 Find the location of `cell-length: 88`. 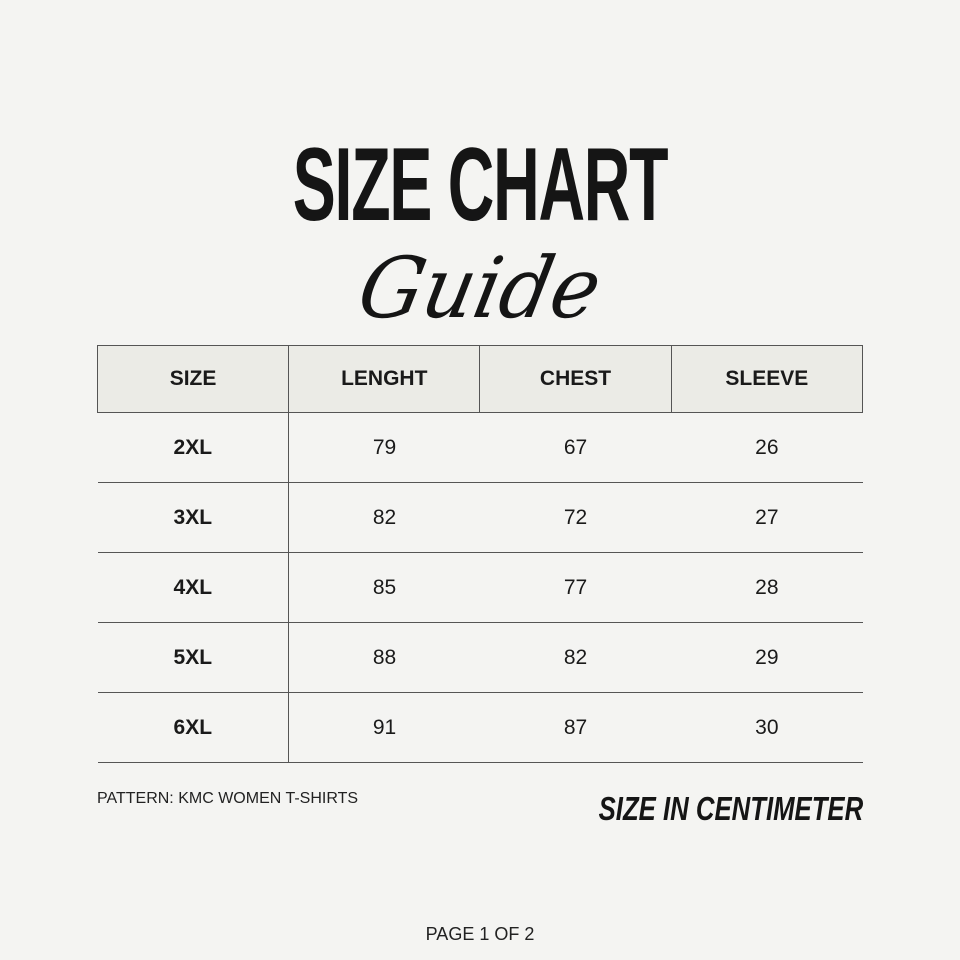

cell-length: 88 is located at coordinates (384, 657).